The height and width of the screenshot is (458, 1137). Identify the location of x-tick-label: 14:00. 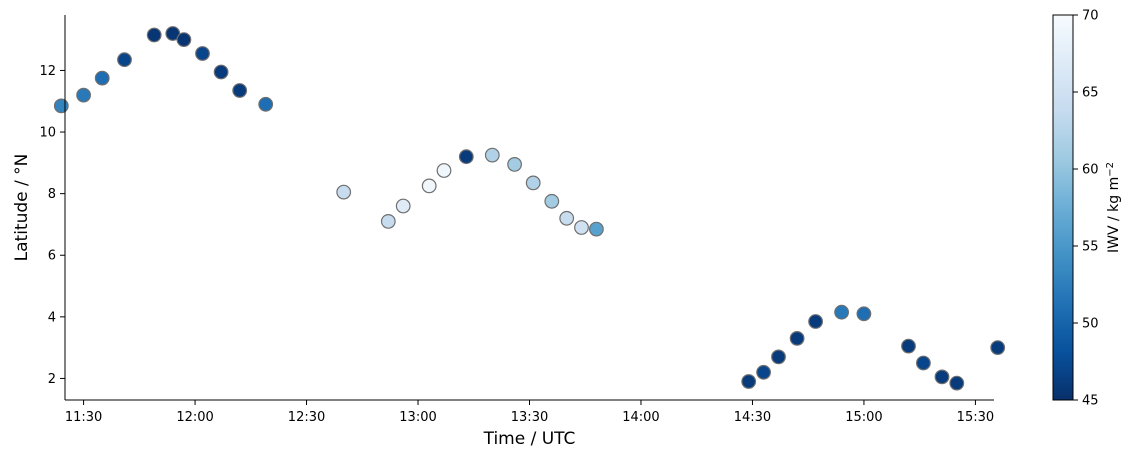
(640, 417).